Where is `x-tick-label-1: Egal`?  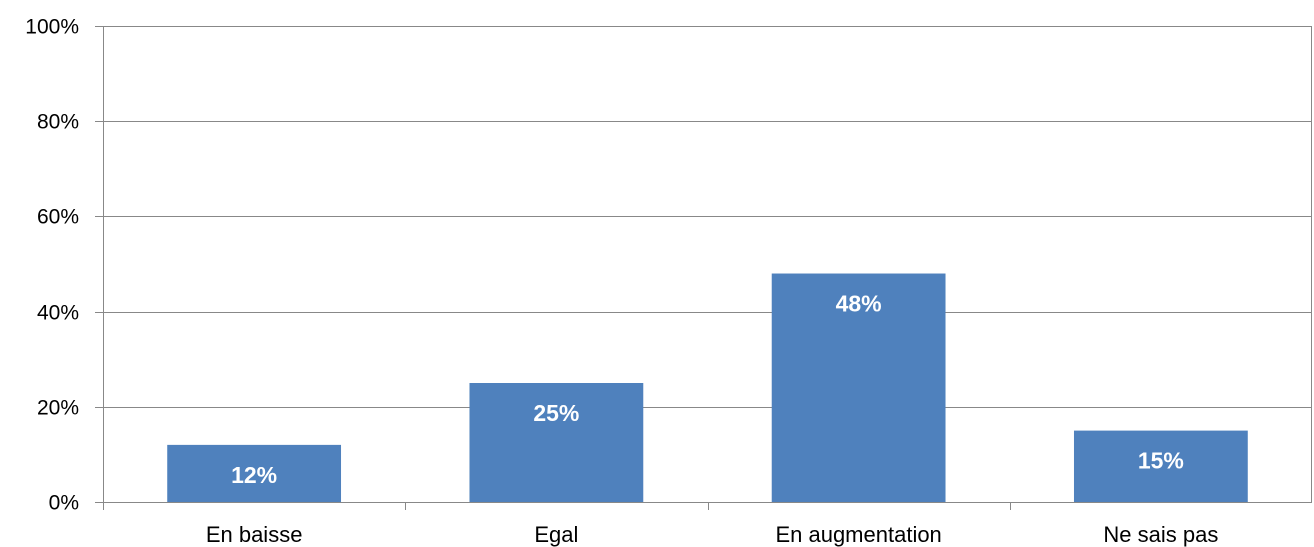
x-tick-label-1: Egal is located at coordinates (556, 534).